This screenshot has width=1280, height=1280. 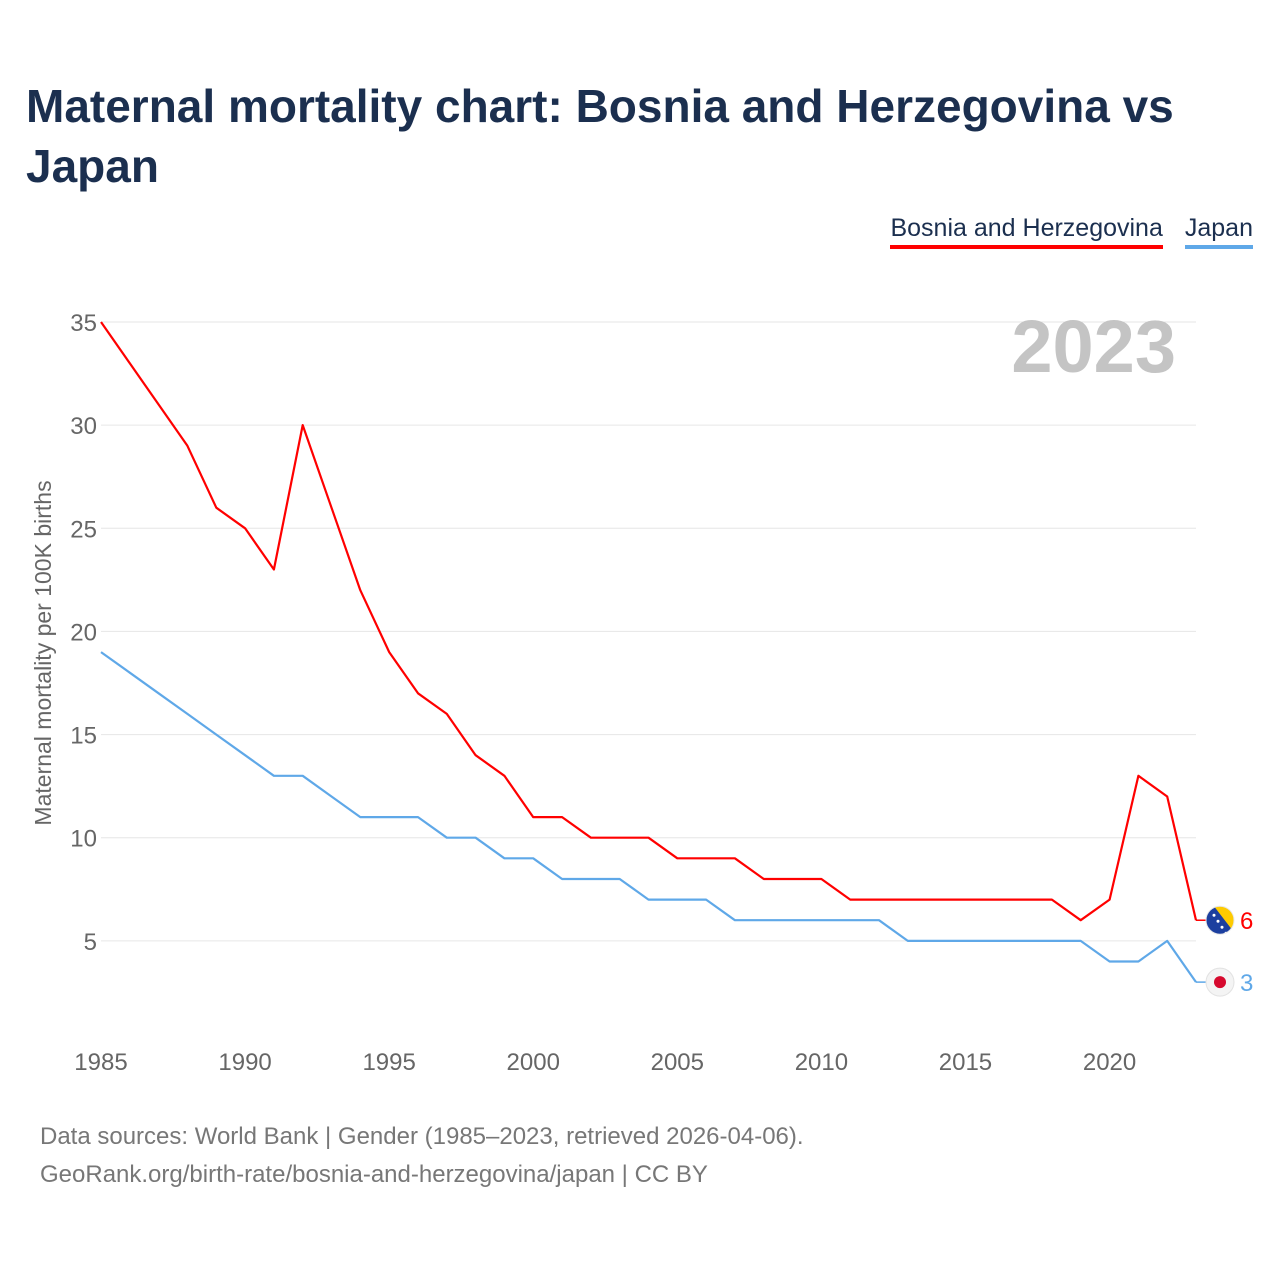 What do you see at coordinates (677, 1062) in the screenshot?
I see `x-tick-label: 2005` at bounding box center [677, 1062].